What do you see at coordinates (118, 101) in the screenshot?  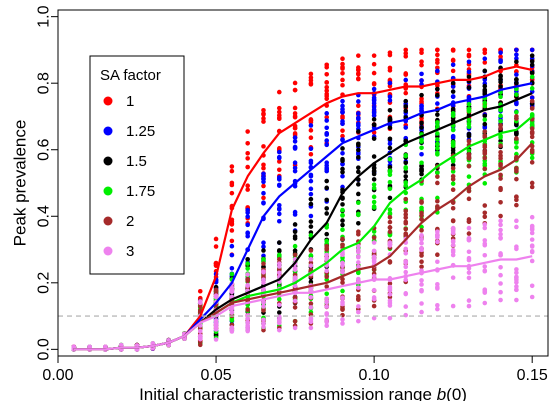 I see `legend-item-1: 1` at bounding box center [118, 101].